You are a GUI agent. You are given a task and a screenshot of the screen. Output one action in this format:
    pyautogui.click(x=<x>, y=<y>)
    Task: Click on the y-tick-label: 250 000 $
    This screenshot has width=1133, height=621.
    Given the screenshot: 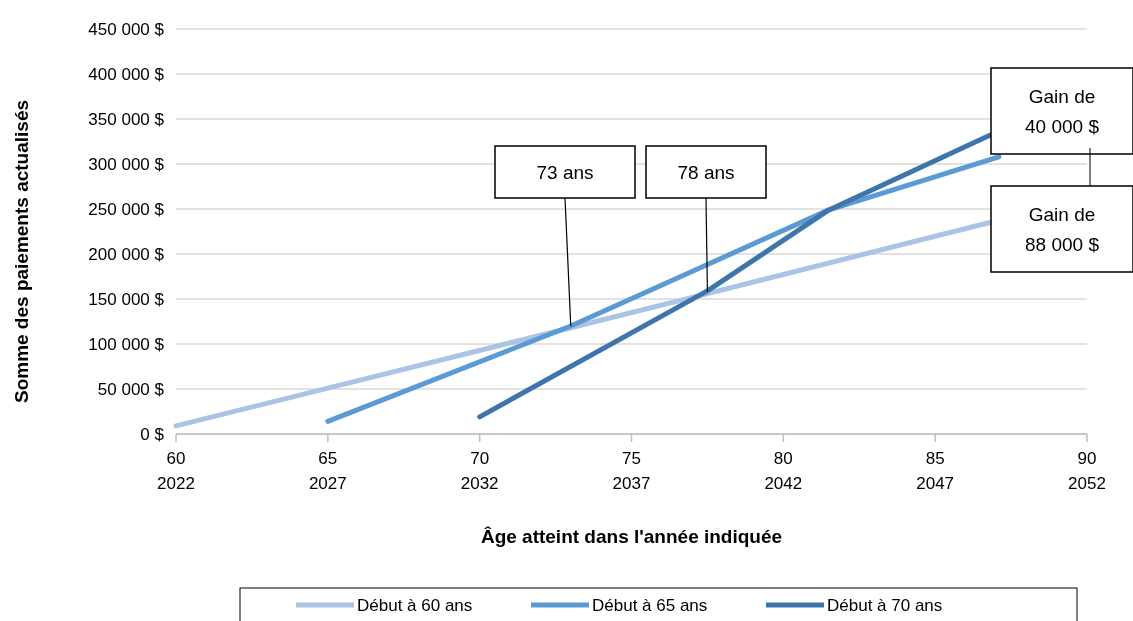 What is the action you would take?
    pyautogui.click(x=126, y=209)
    